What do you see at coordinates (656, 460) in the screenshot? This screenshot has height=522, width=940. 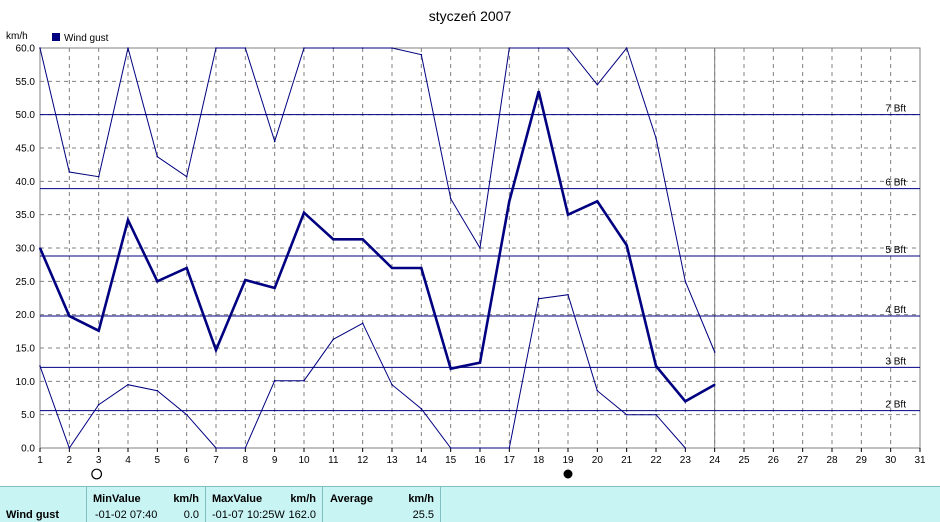 I see `x-tick-label: 22` at bounding box center [656, 460].